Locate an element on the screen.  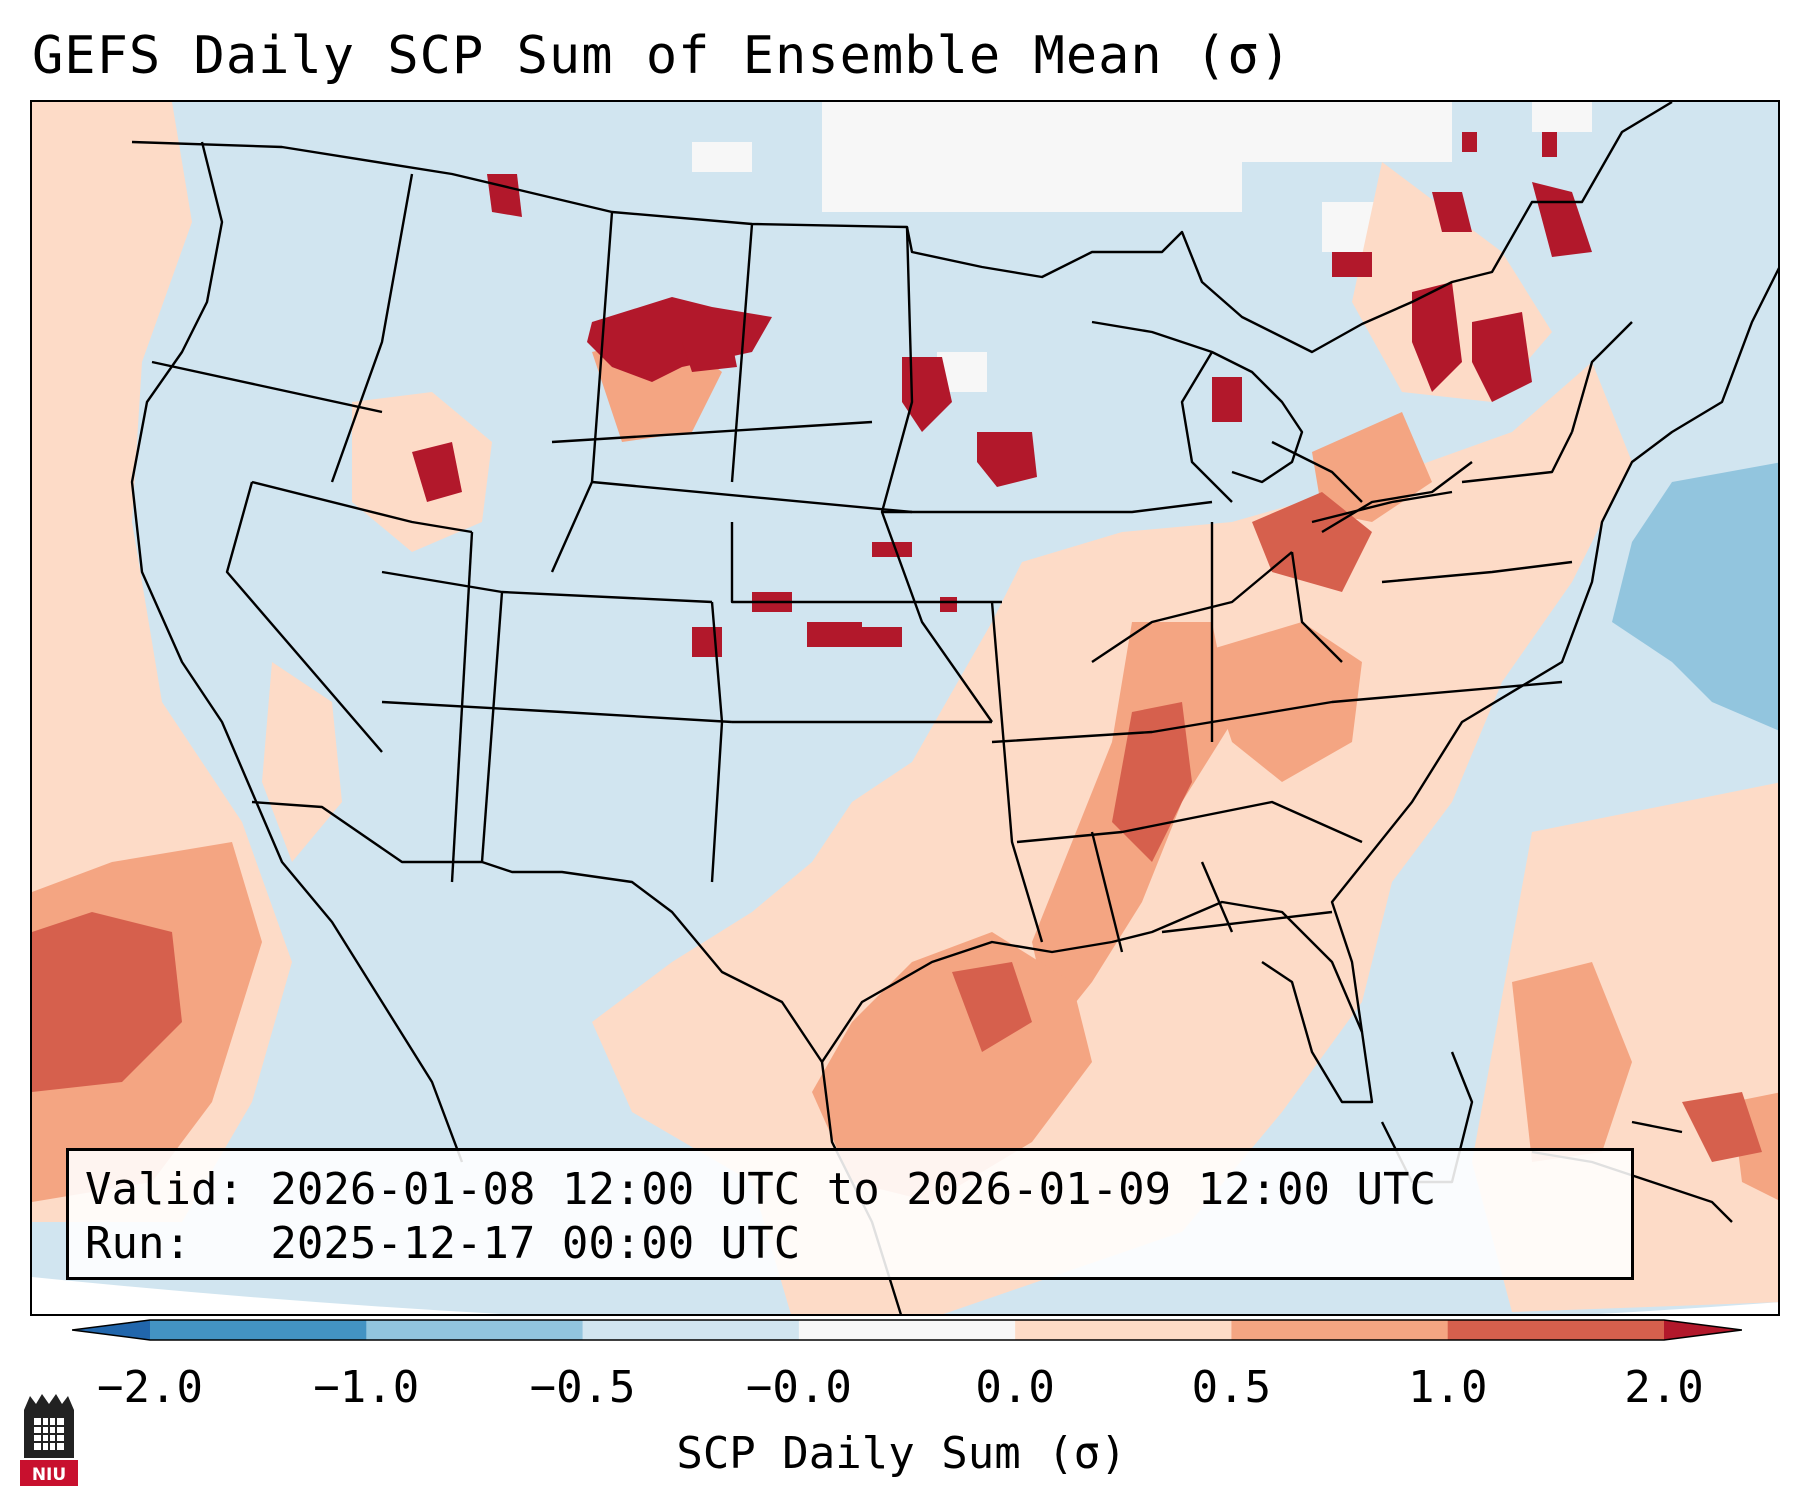
niu-logo-text: NIU is located at coordinates (49, 1475).